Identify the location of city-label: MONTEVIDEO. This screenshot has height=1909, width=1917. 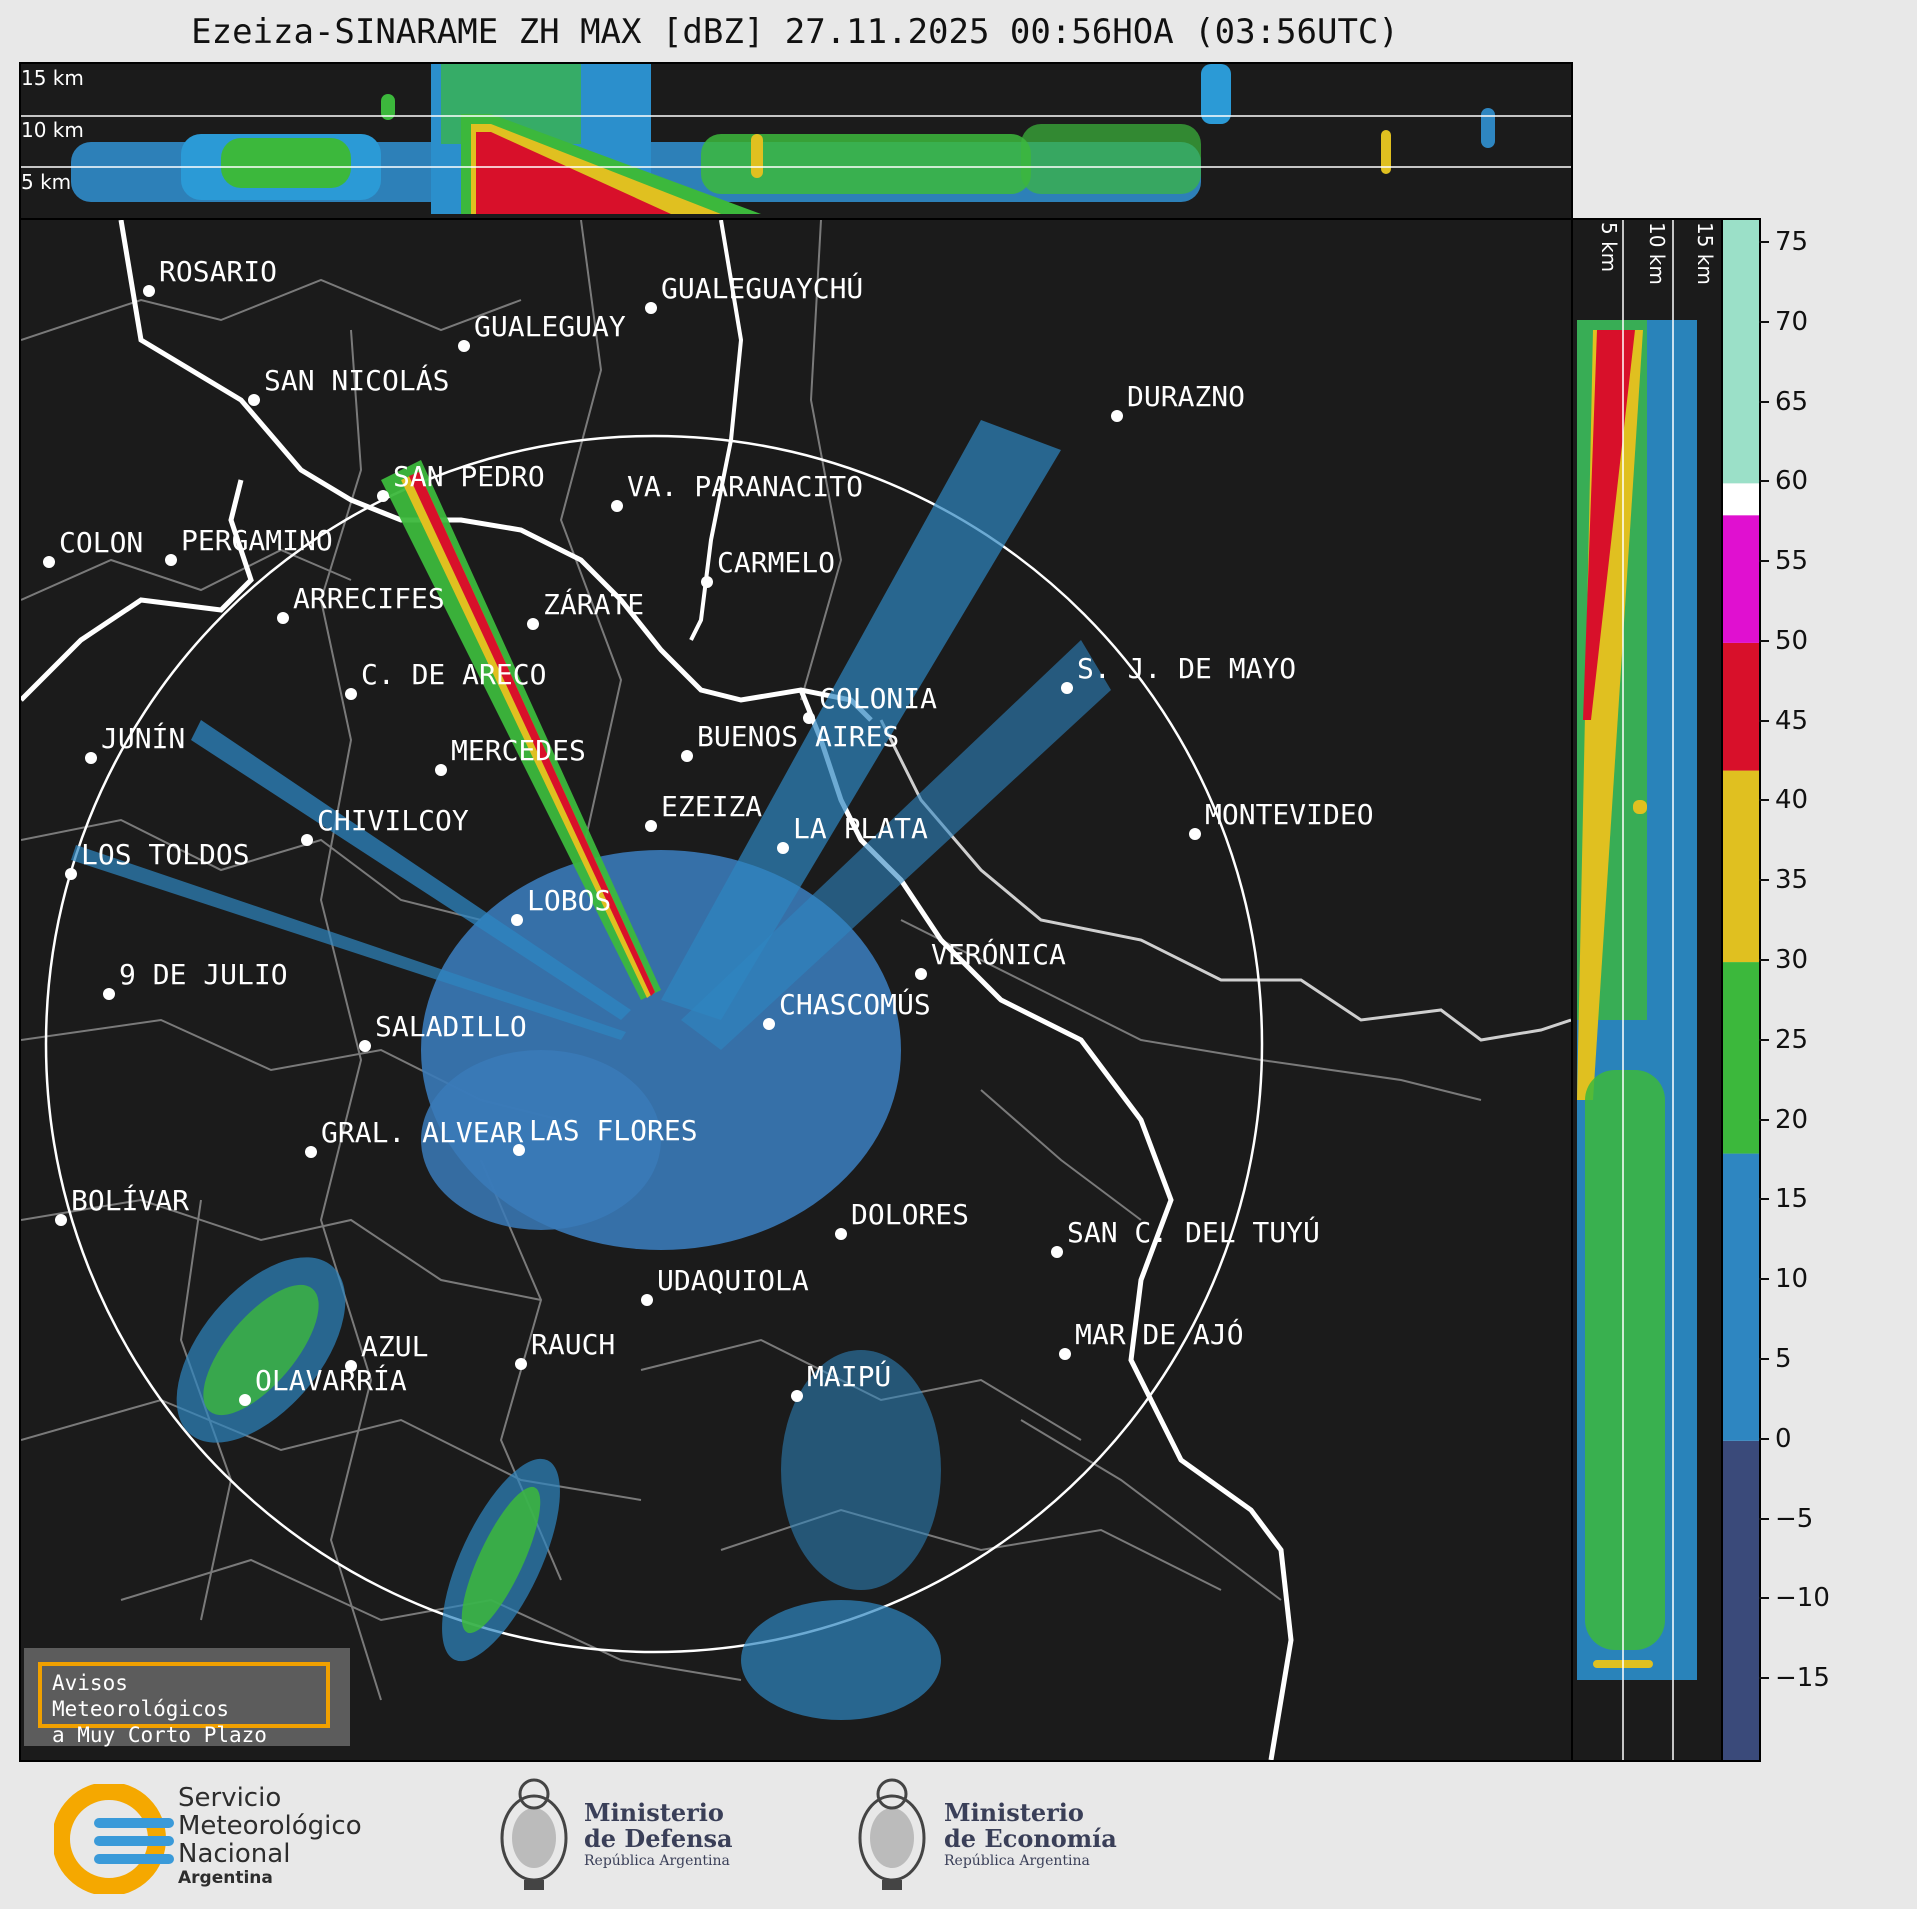
(1289, 814).